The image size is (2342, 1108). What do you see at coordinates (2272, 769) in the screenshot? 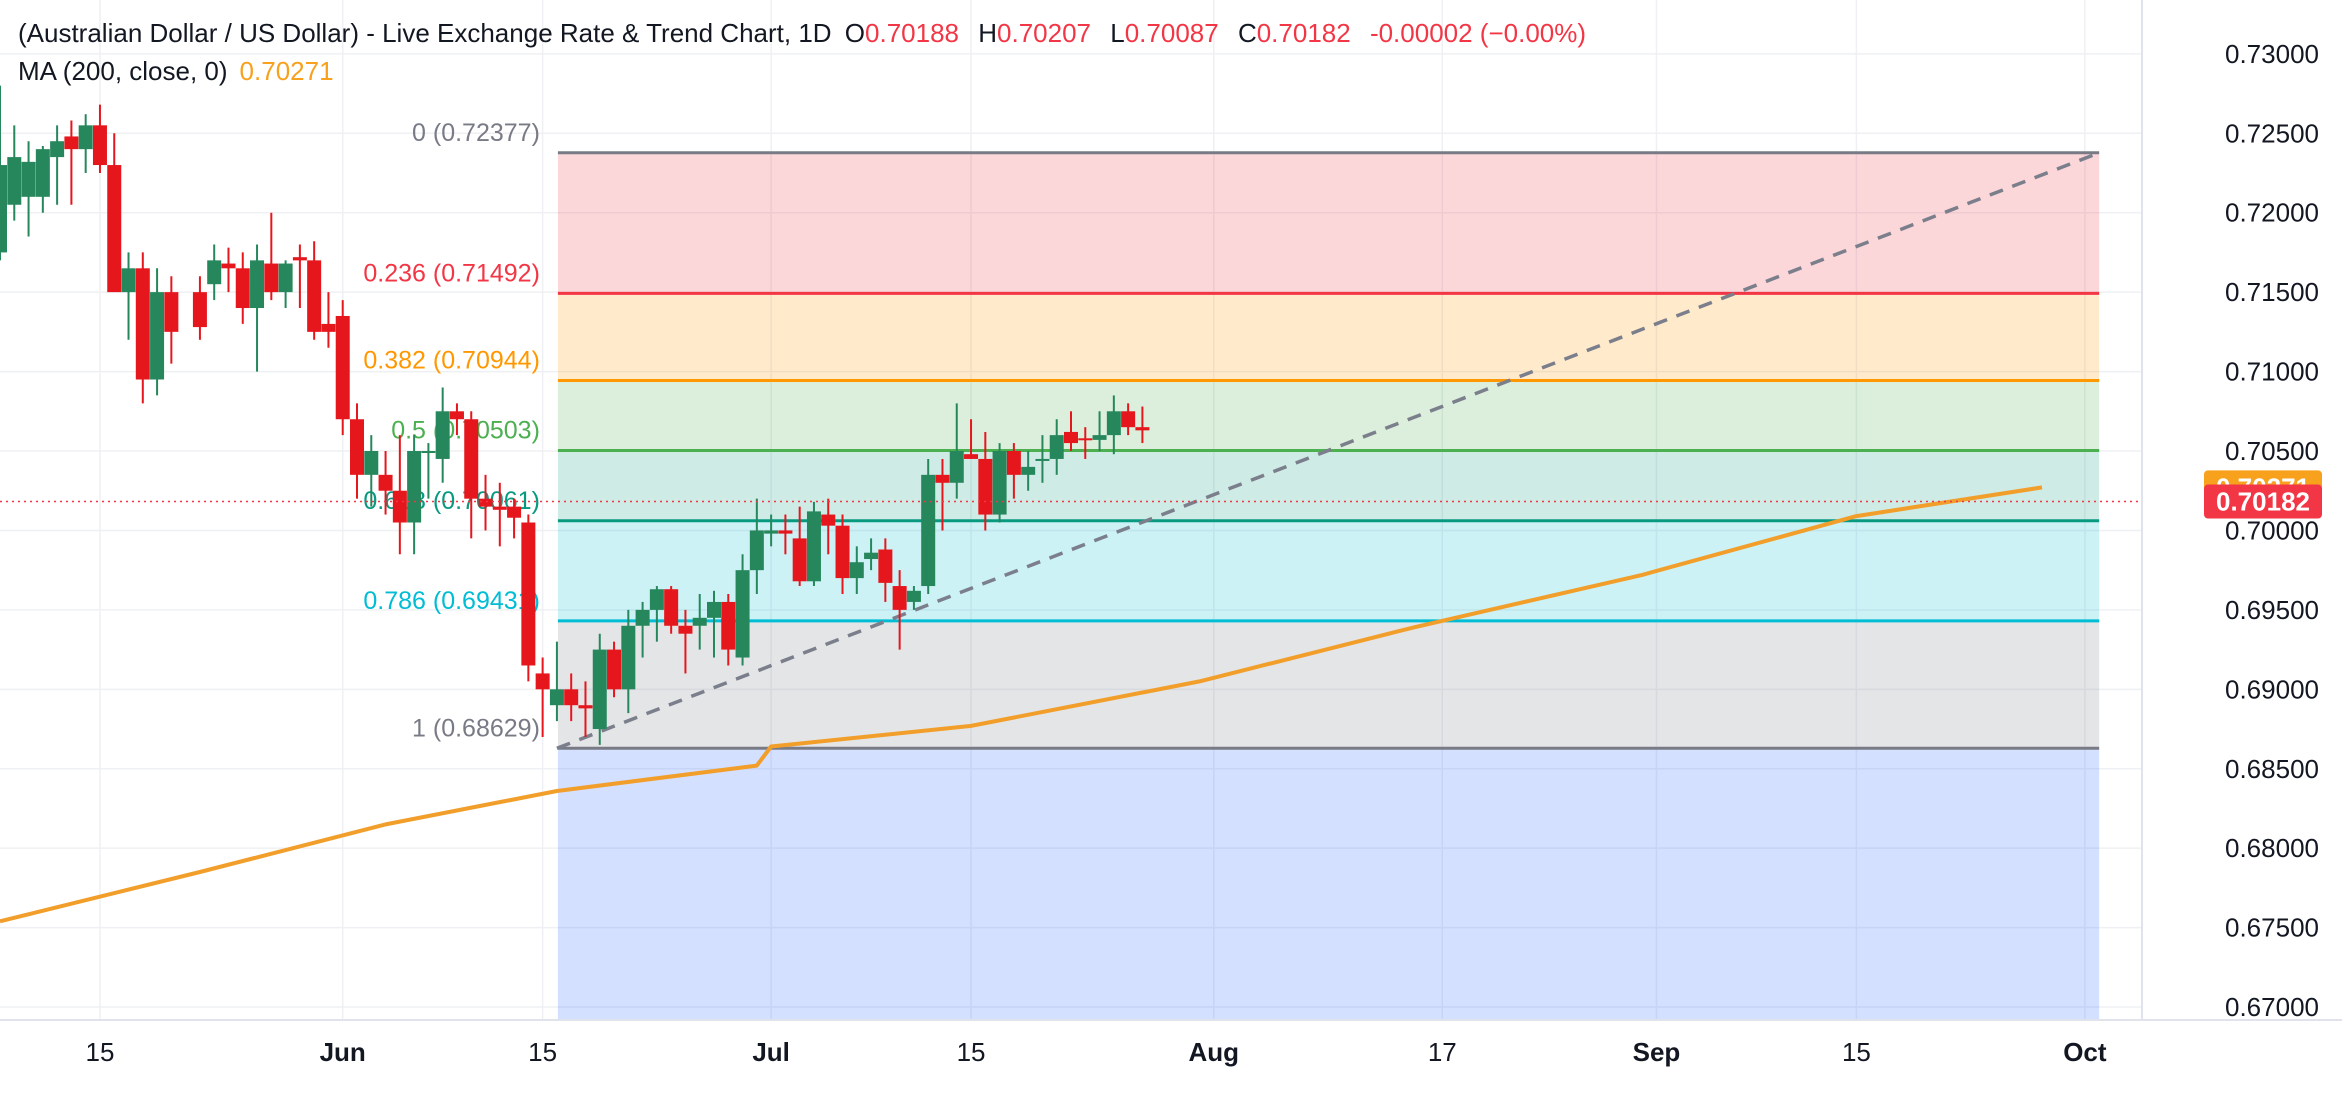
I see `y-tick-label: 0.68500` at bounding box center [2272, 769].